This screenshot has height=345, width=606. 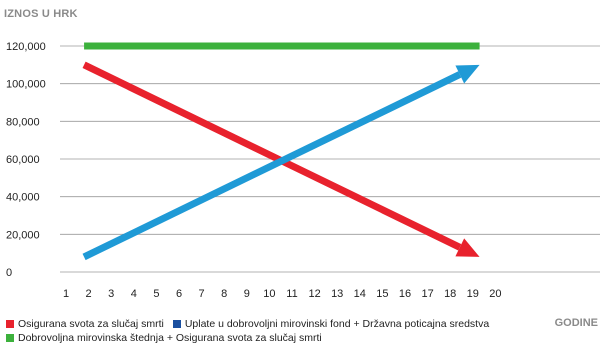 I want to click on x-tick-label: 6, so click(x=179, y=294).